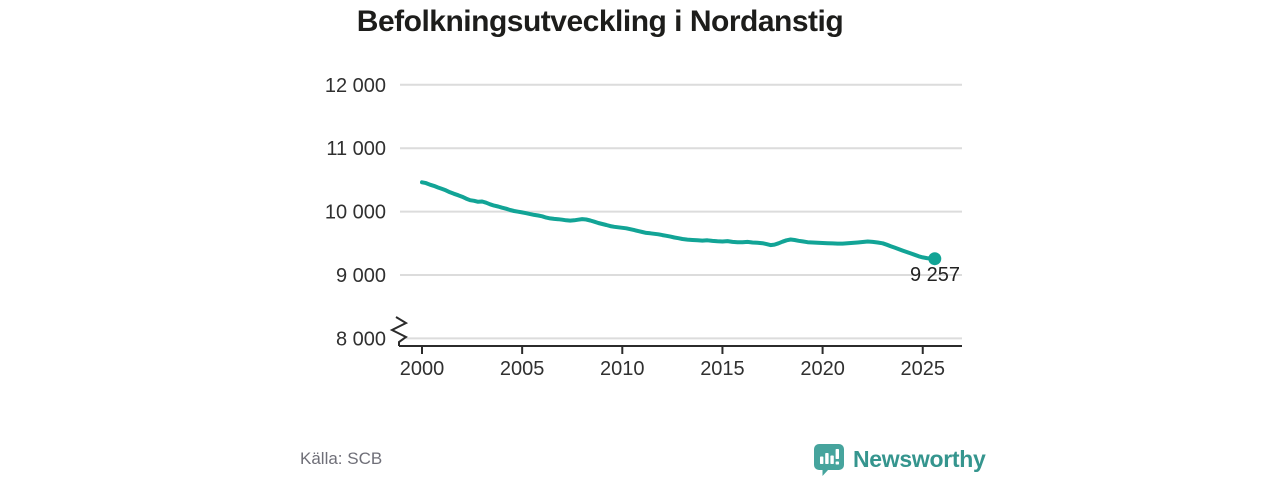 This screenshot has height=480, width=1280. I want to click on x-axis-tick-label: 2005, so click(522, 369).